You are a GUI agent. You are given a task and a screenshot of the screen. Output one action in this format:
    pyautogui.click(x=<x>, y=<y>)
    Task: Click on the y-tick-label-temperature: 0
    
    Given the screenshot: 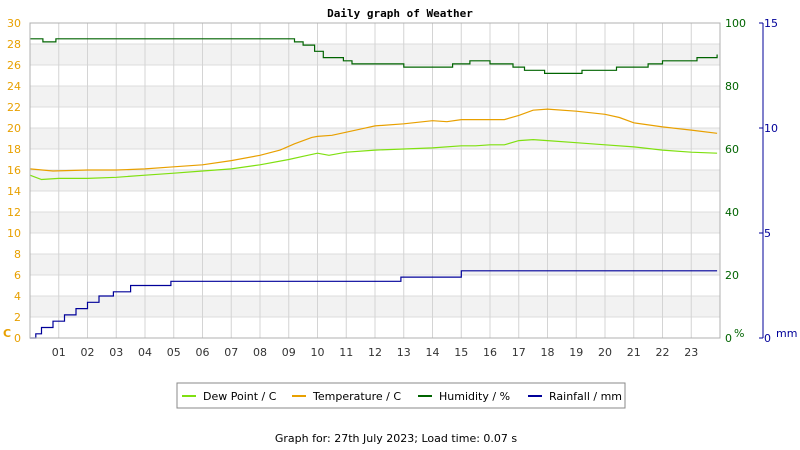 What is the action you would take?
    pyautogui.click(x=17, y=338)
    